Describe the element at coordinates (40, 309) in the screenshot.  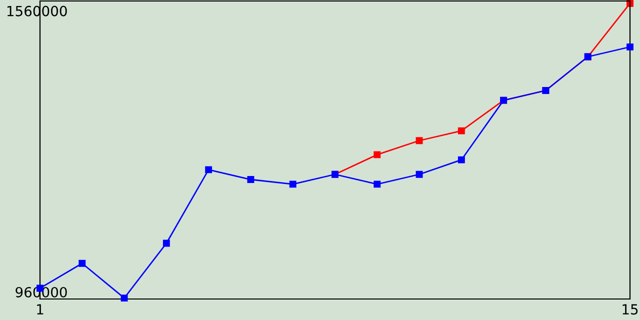
I see `x-tick-label: 1` at that location.